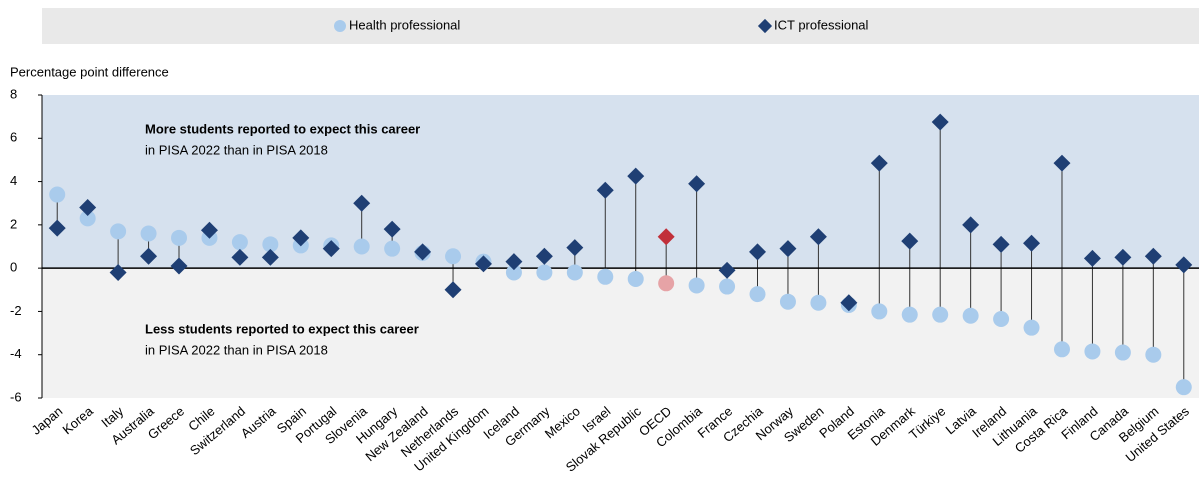 The width and height of the screenshot is (1199, 498). Describe the element at coordinates (78, 420) in the screenshot. I see `x-tick-label: Korea` at that location.